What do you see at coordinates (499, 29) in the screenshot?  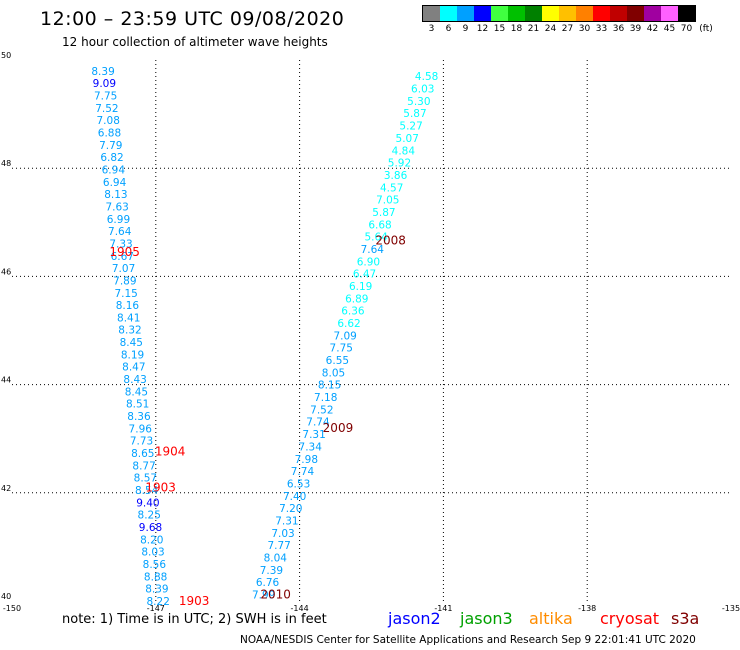 I see `legend-bin-label: 15` at bounding box center [499, 29].